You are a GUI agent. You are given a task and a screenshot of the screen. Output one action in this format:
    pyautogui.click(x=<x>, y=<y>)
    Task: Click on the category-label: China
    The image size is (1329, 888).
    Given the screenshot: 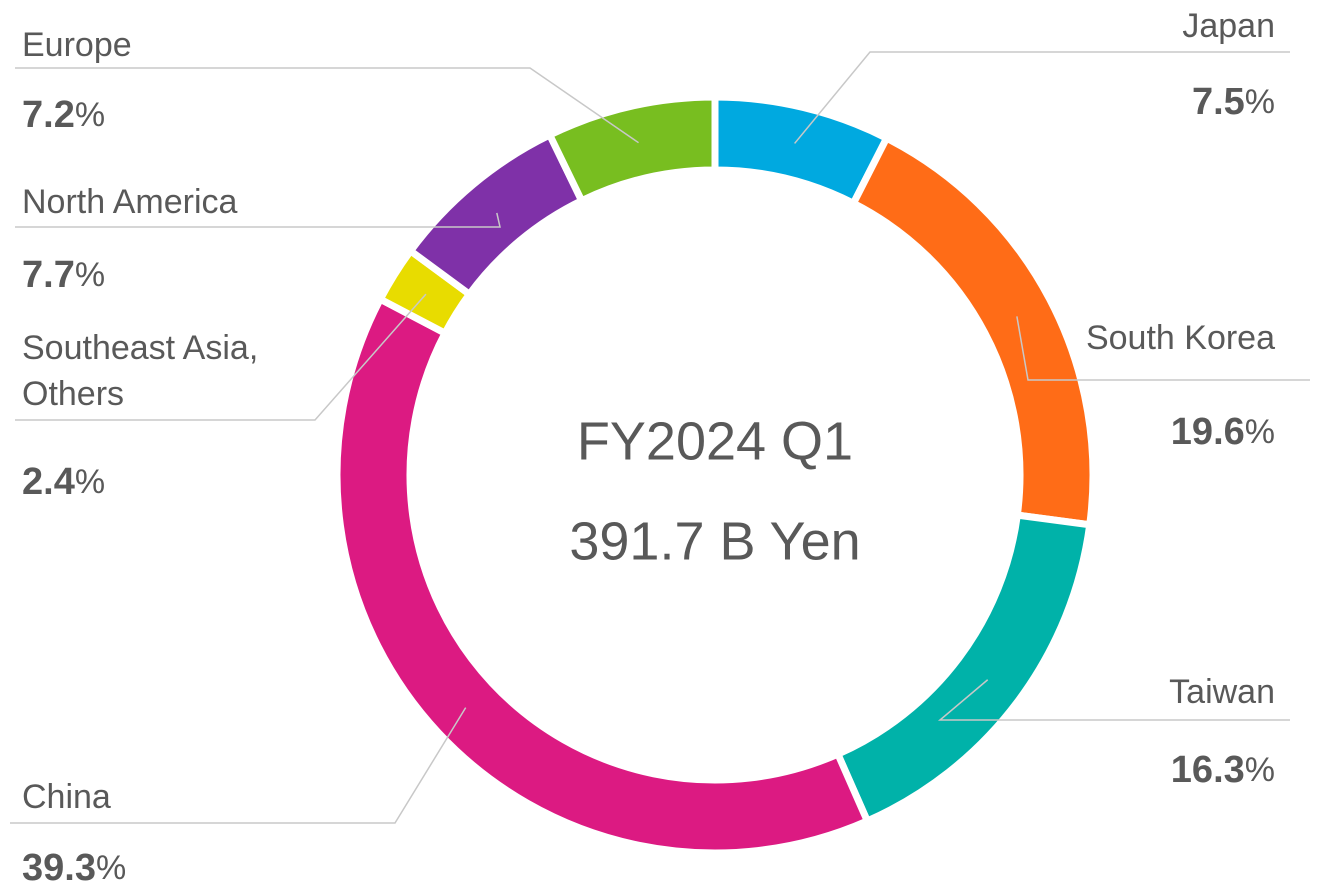 What is the action you would take?
    pyautogui.click(x=66, y=797)
    